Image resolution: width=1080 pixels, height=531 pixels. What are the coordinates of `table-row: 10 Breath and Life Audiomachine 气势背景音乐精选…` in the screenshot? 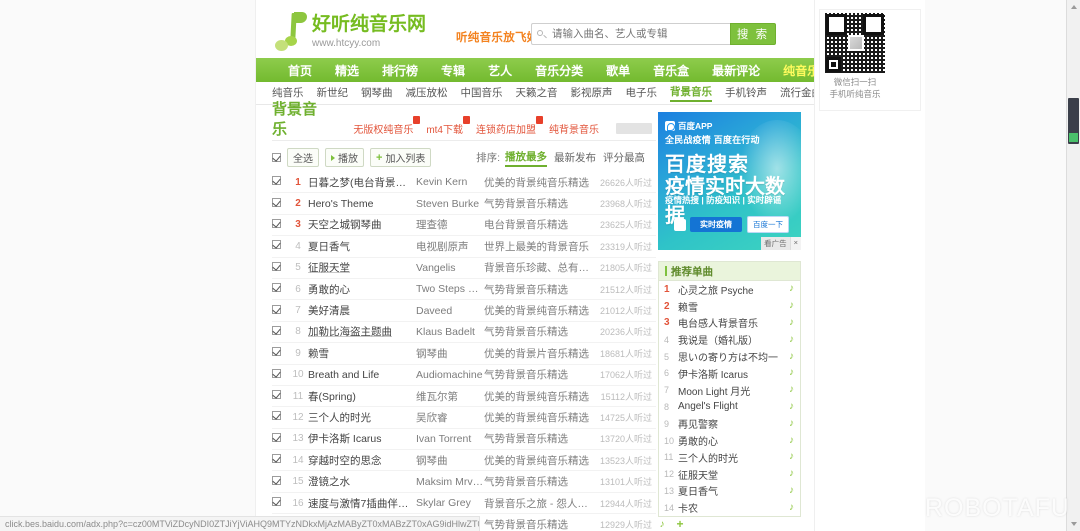 It's located at (478, 375).